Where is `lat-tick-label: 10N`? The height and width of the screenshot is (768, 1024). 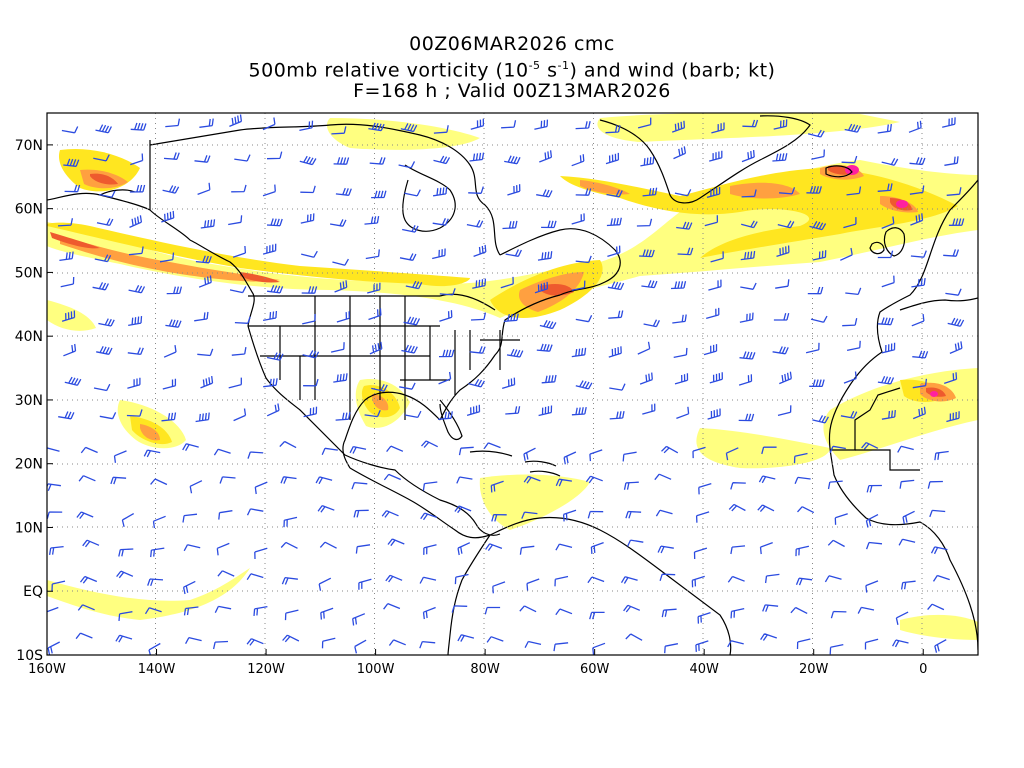 lat-tick-label: 10N is located at coordinates (29, 528).